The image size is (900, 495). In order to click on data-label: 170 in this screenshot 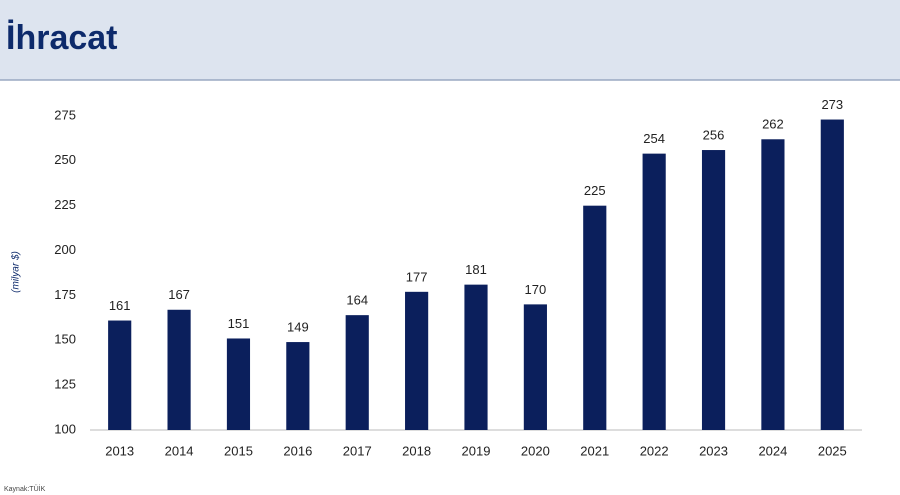, I will do `click(536, 289)`.